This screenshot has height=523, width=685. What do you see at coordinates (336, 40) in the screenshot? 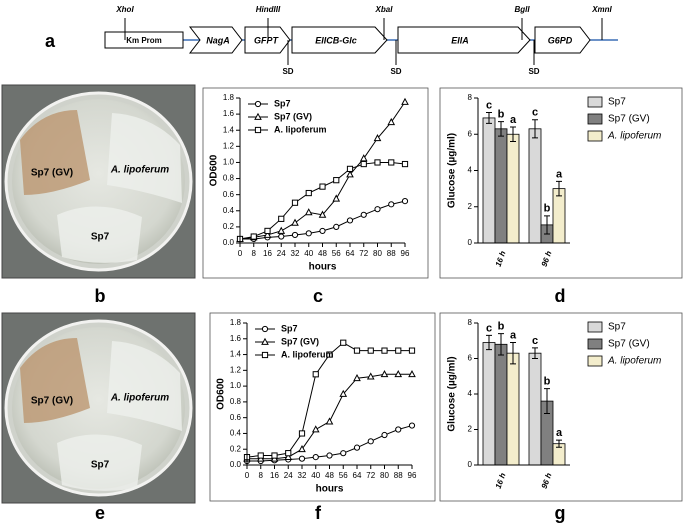
I see `gene-label: EIICB-Glc` at bounding box center [336, 40].